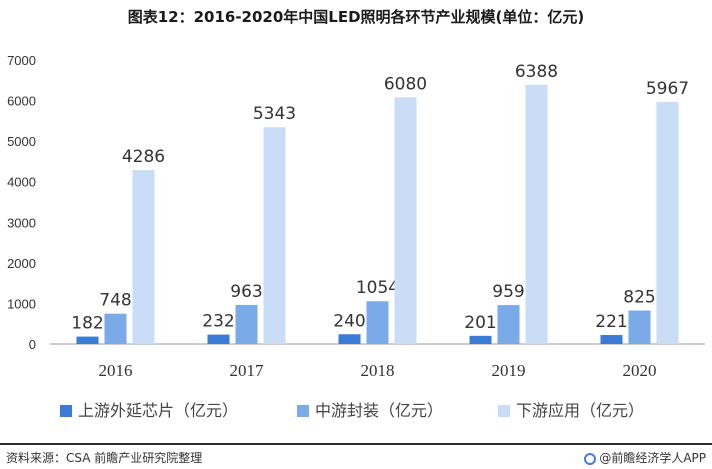 This screenshot has height=469, width=712. I want to click on y-tick-label: 1000, so click(21, 303).